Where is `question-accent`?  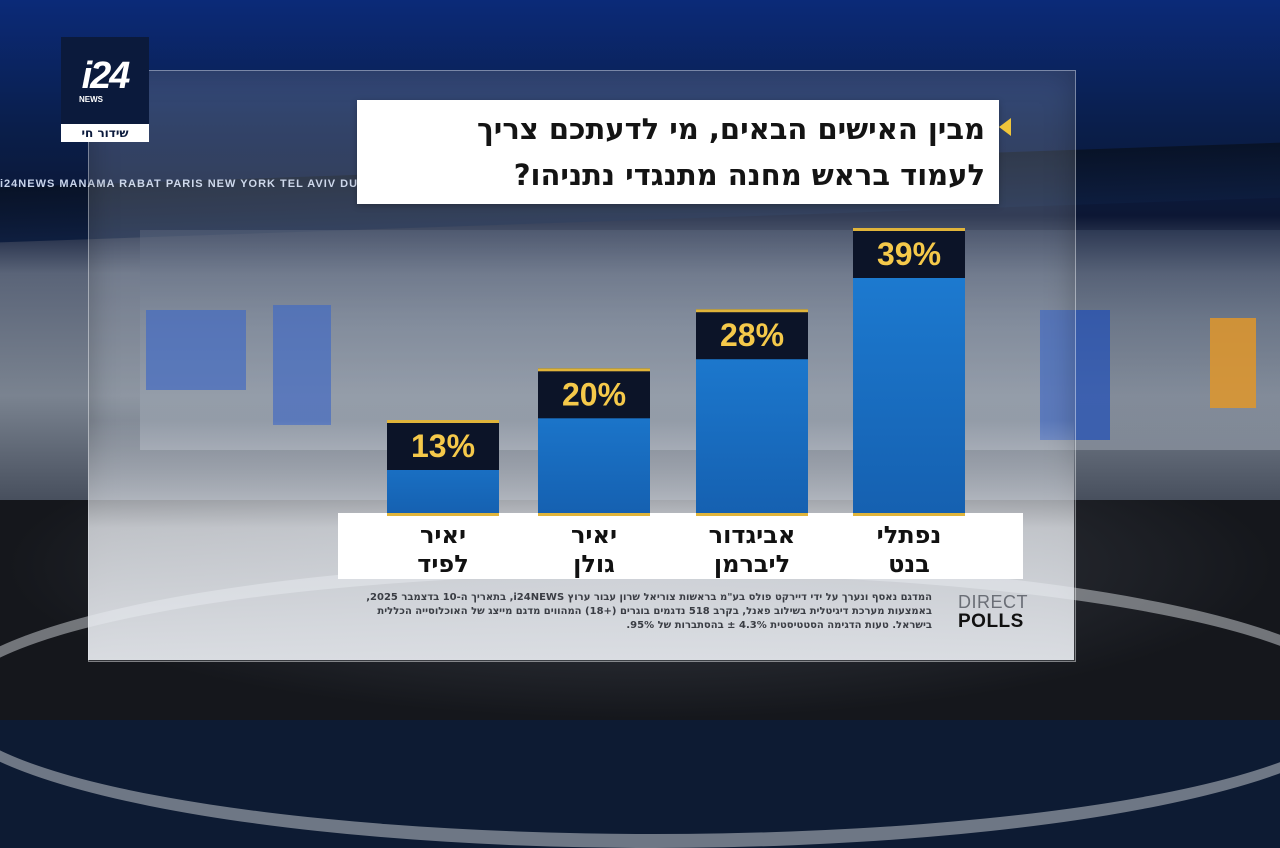
question-accent is located at coordinates (1005, 127).